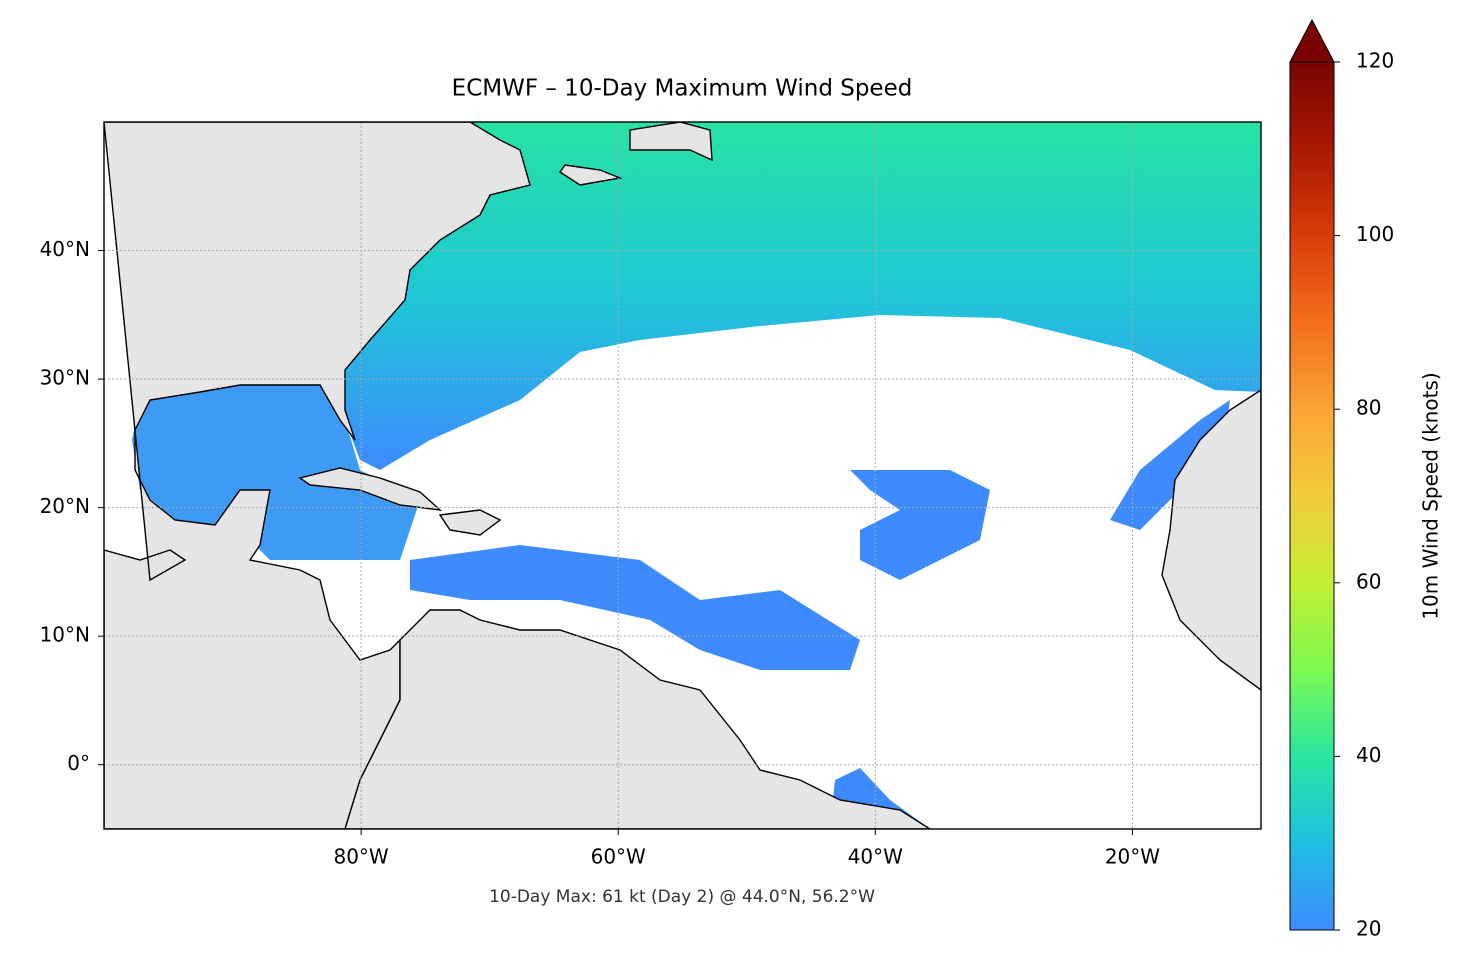  What do you see at coordinates (1368, 581) in the screenshot?
I see `colorbar-tick-label: 60` at bounding box center [1368, 581].